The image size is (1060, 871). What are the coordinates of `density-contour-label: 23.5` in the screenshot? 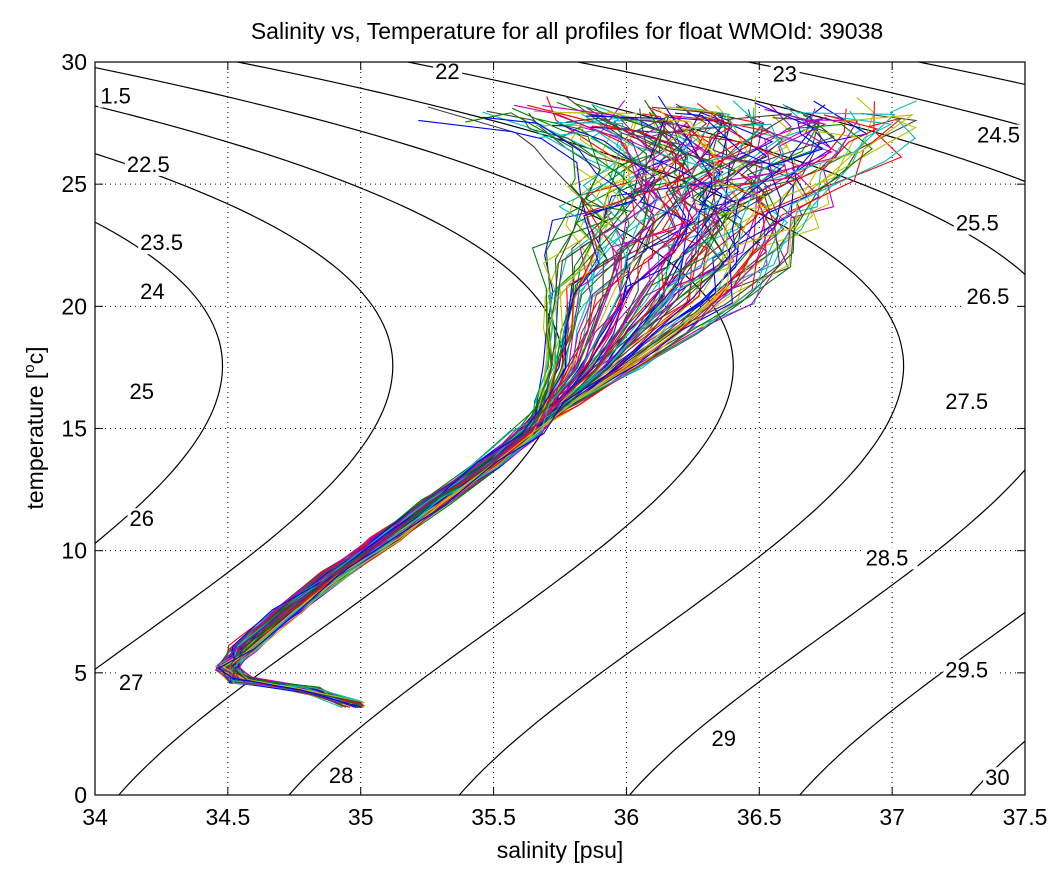 It's located at (161, 242).